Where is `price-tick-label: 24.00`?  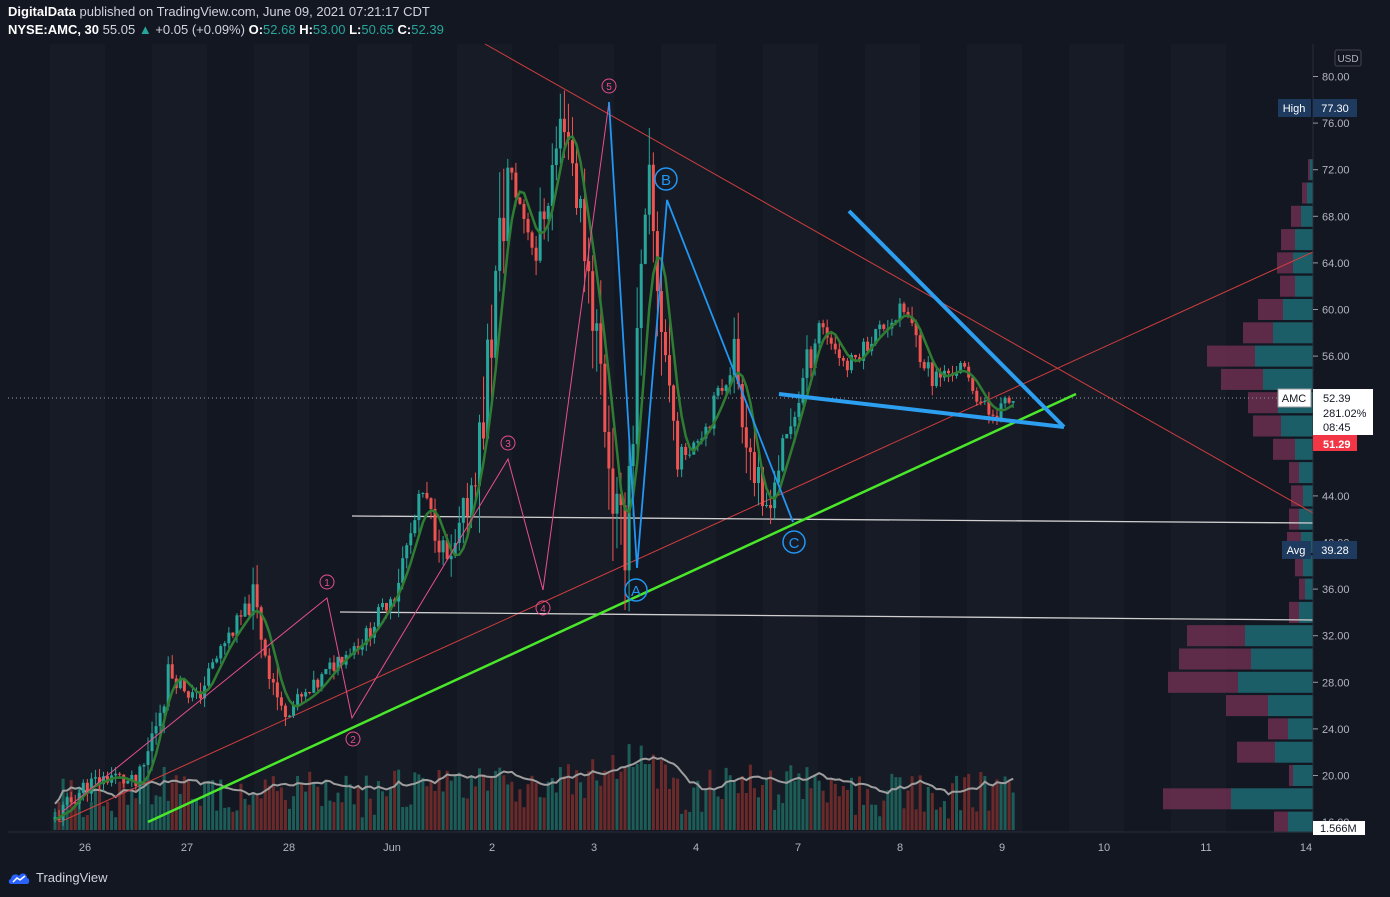
price-tick-label: 24.00 is located at coordinates (1336, 730).